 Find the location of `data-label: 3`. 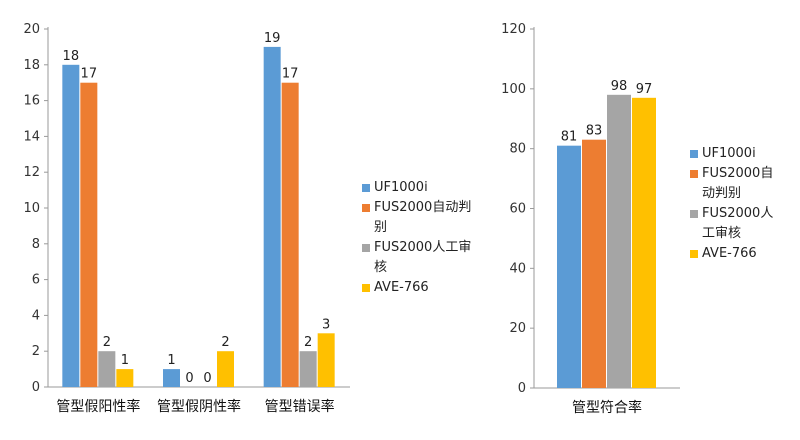

data-label: 3 is located at coordinates (326, 324).